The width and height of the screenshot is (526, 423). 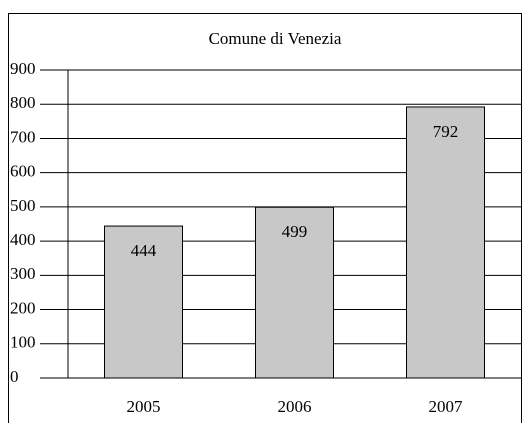 I want to click on y-tick-label: 200, so click(x=23, y=307).